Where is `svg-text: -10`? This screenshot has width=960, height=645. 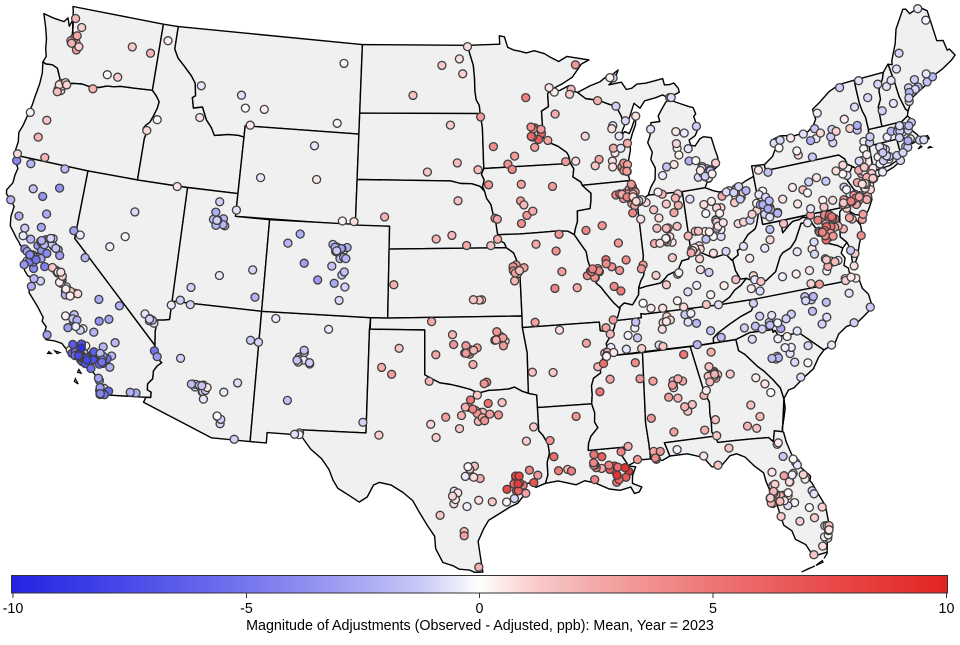
svg-text: -10 is located at coordinates (13, 609).